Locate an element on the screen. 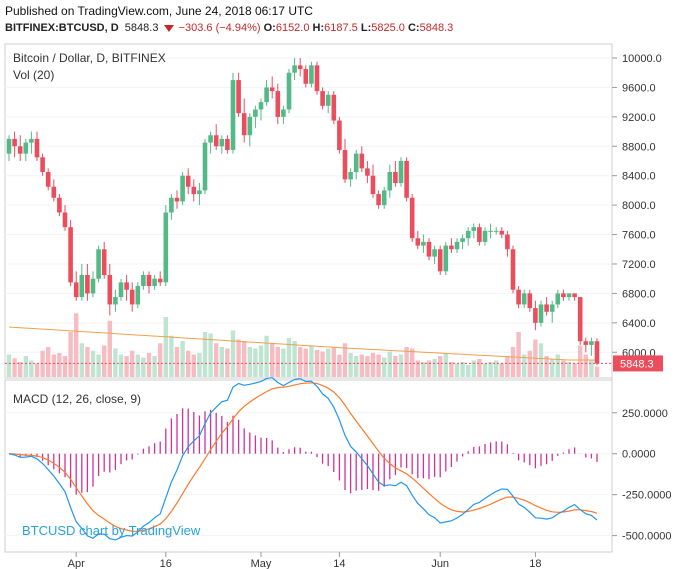 This screenshot has height=569, width=682. time-tick-label: May is located at coordinates (261, 563).